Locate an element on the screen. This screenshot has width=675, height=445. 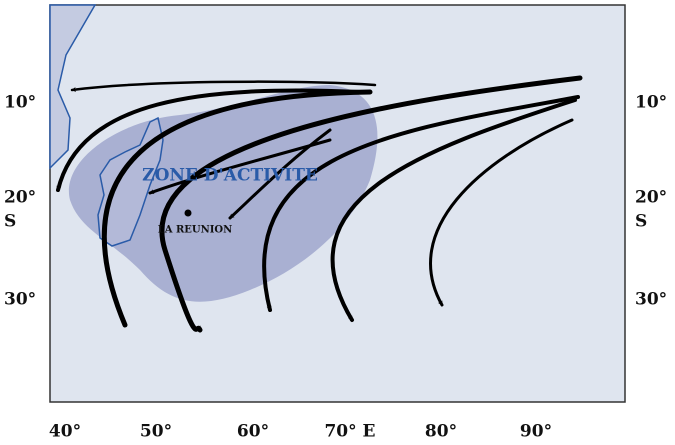
reunion-dot is located at coordinates (188, 213).